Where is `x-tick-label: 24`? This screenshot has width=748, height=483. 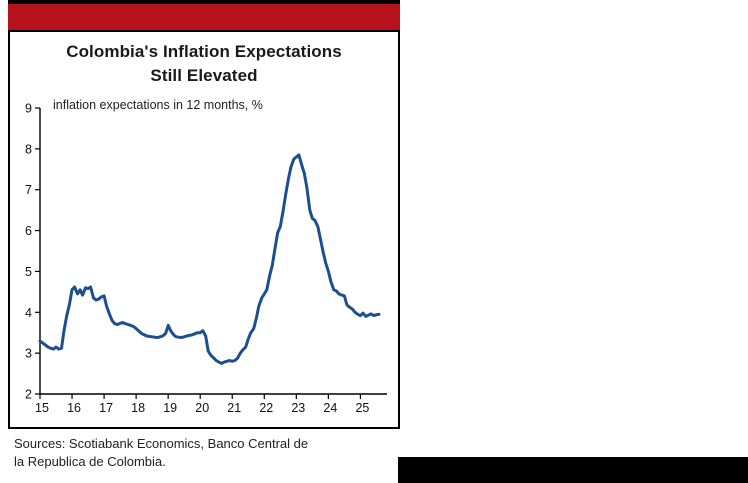 x-tick-label: 24 is located at coordinates (330, 408).